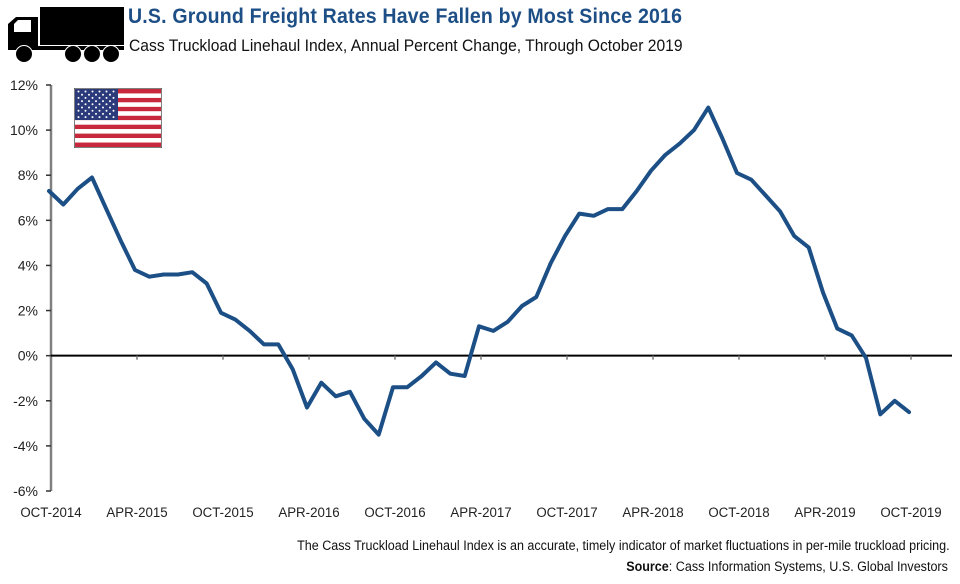 The height and width of the screenshot is (584, 960). I want to click on y-tick-label: -4%, so click(25, 446).